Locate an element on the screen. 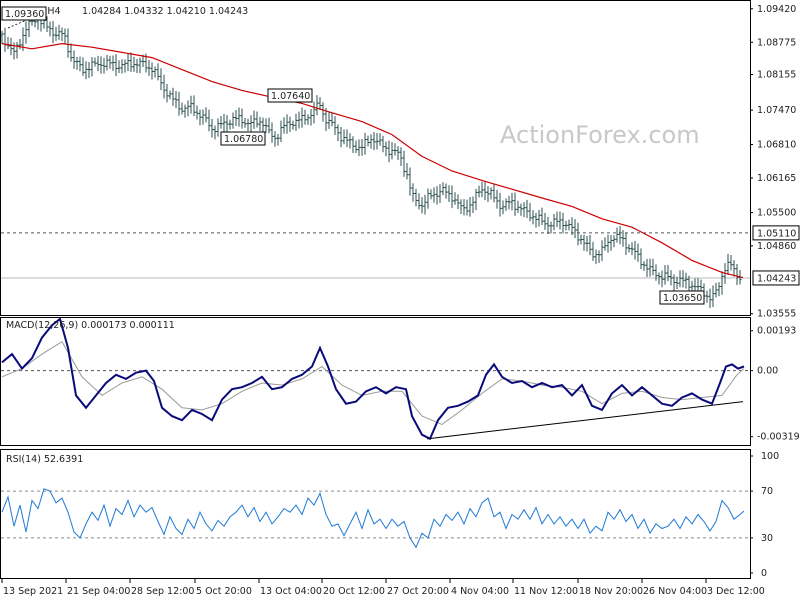  resistance-level-frame is located at coordinates (776, 233).